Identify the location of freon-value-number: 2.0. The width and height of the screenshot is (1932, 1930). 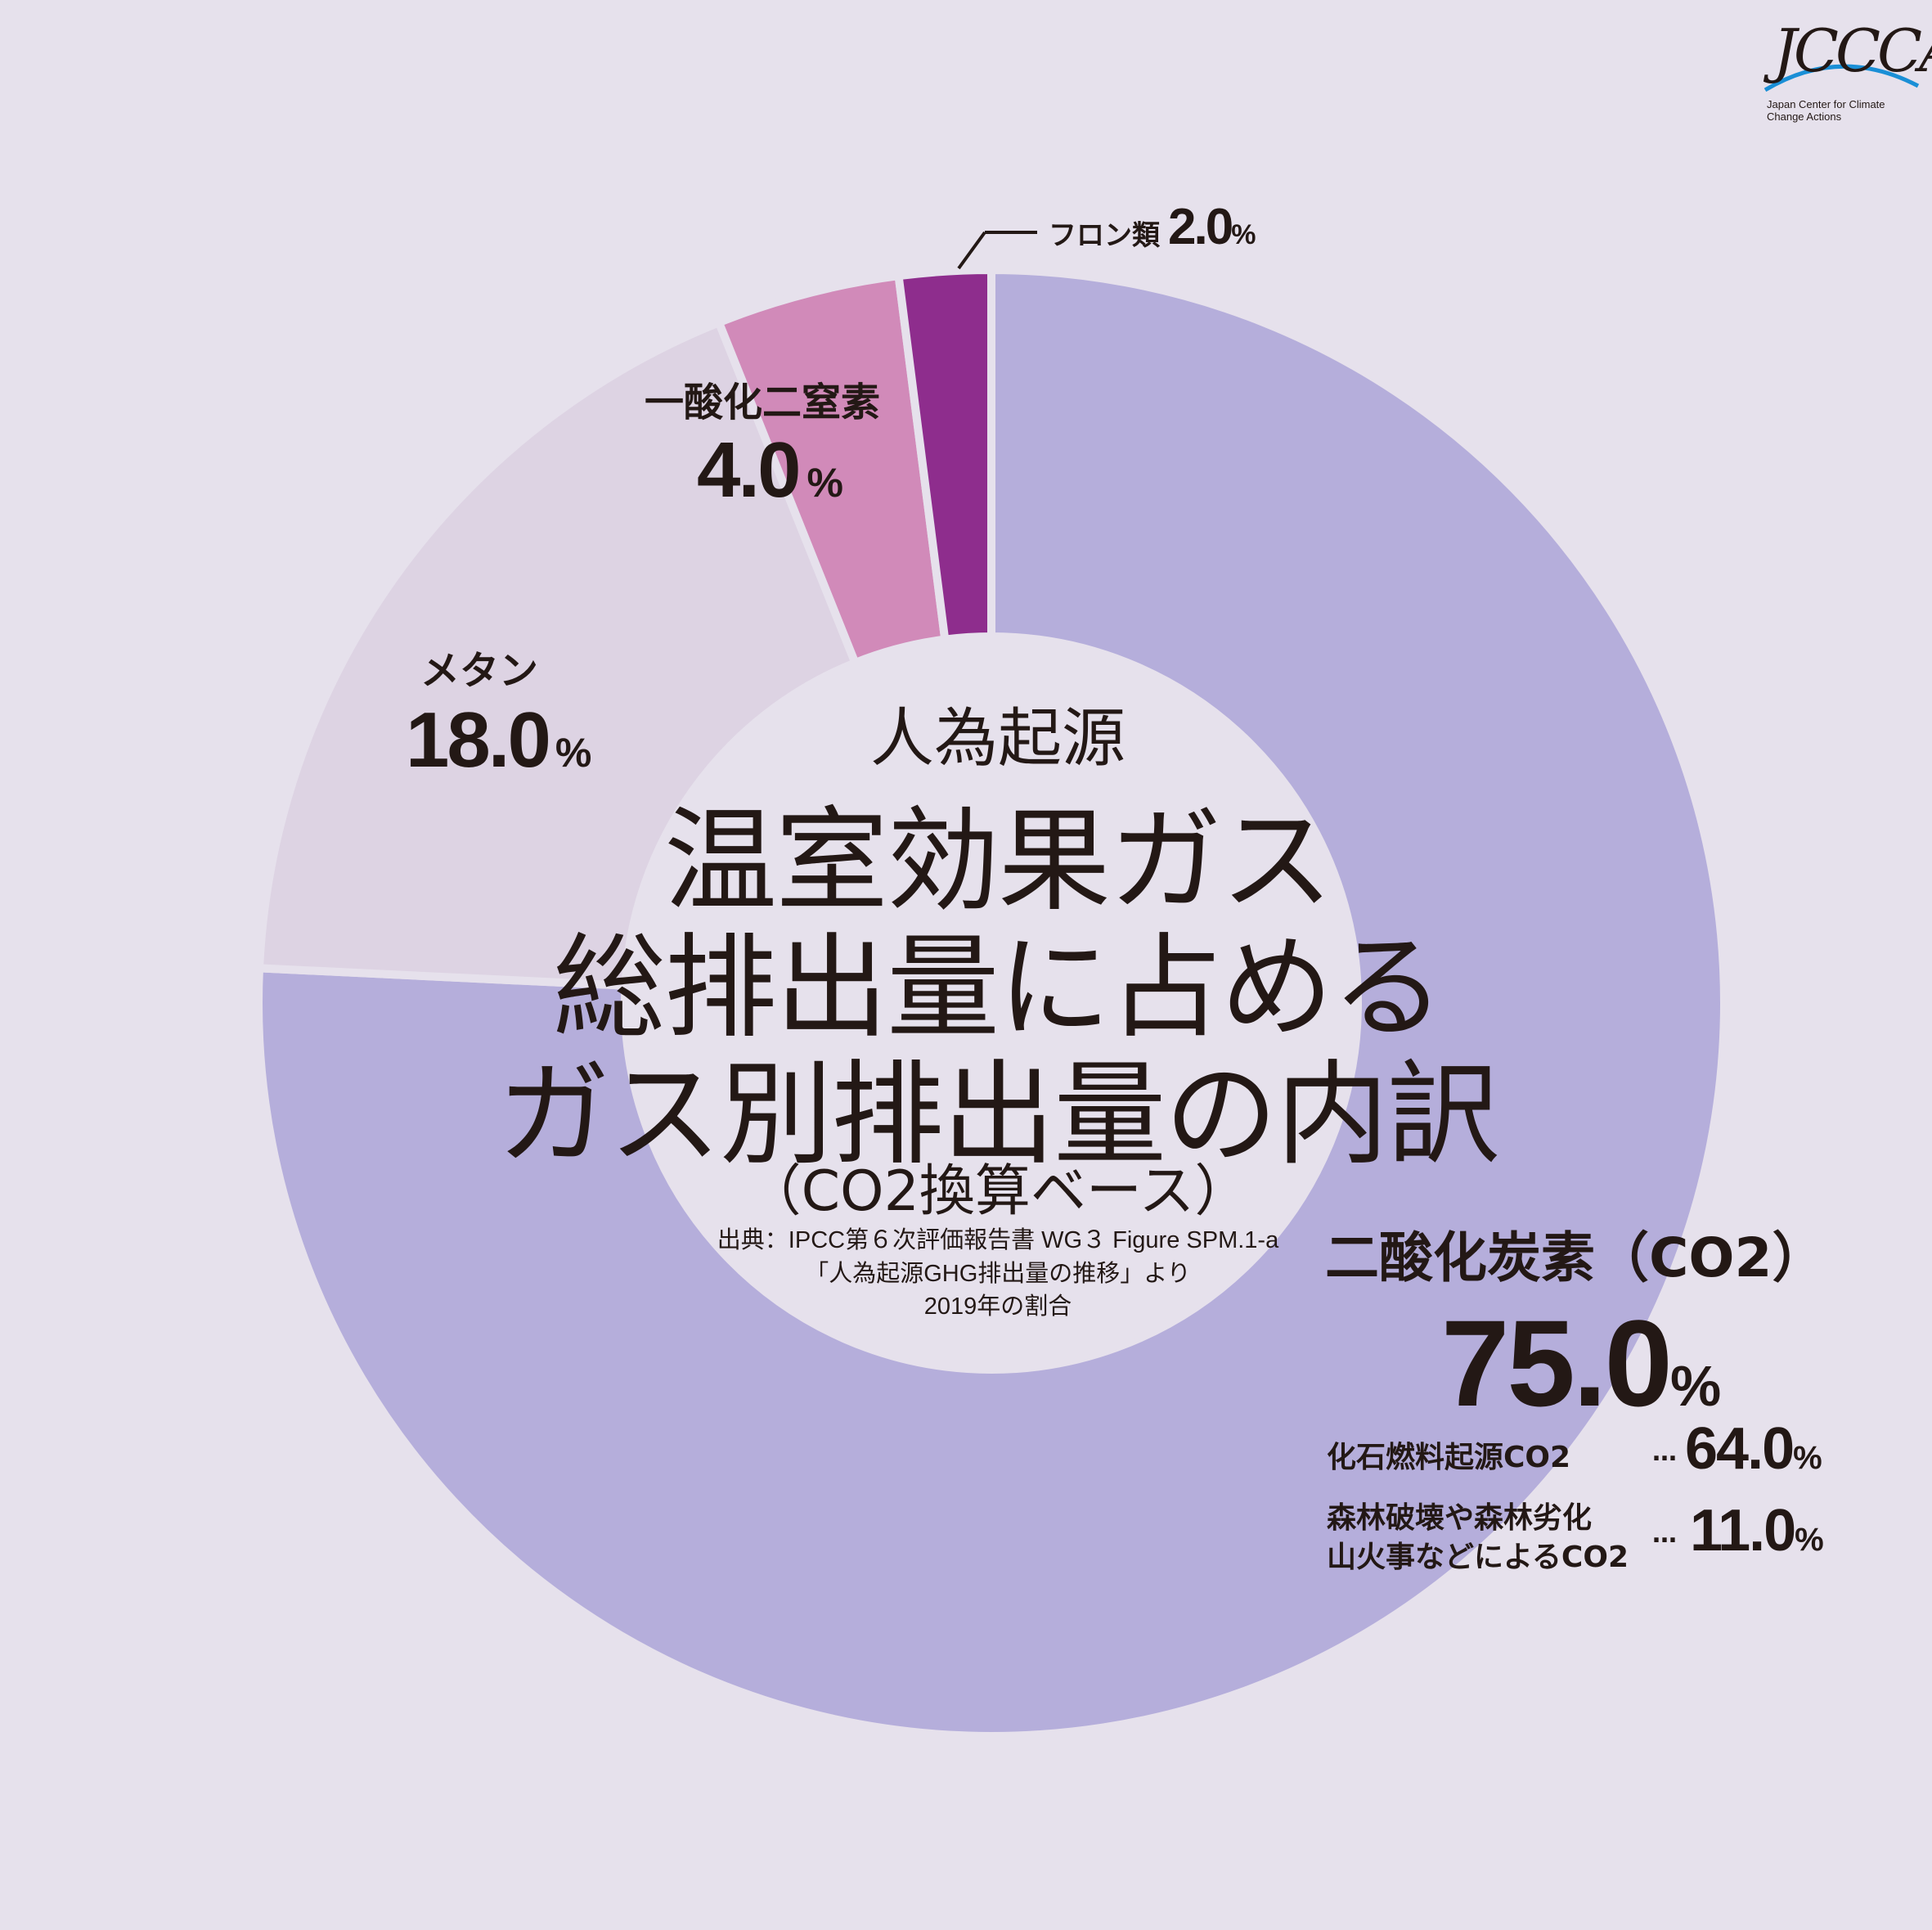
(1200, 227).